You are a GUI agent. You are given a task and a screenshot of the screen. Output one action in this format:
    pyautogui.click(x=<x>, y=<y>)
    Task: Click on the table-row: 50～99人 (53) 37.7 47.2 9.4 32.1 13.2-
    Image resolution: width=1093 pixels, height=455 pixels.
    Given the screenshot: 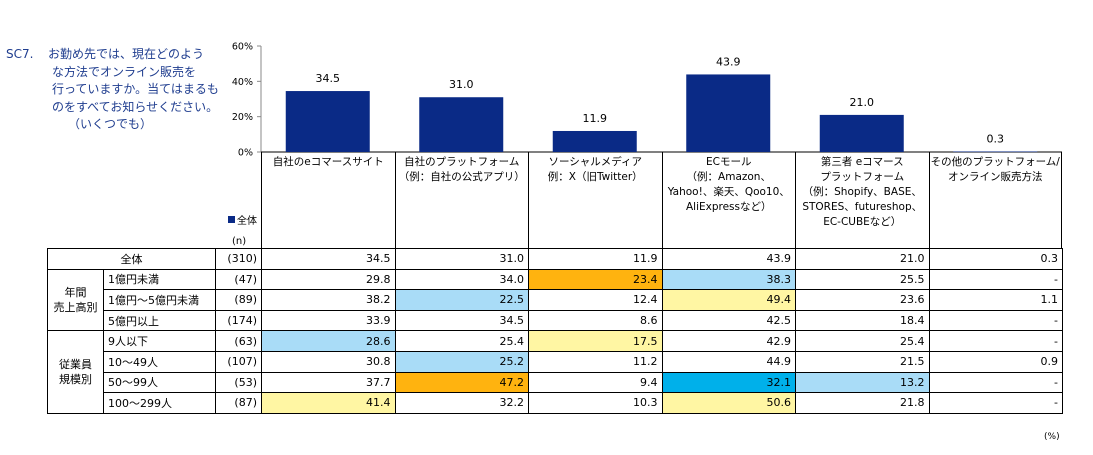 What is the action you would take?
    pyautogui.click(x=555, y=382)
    